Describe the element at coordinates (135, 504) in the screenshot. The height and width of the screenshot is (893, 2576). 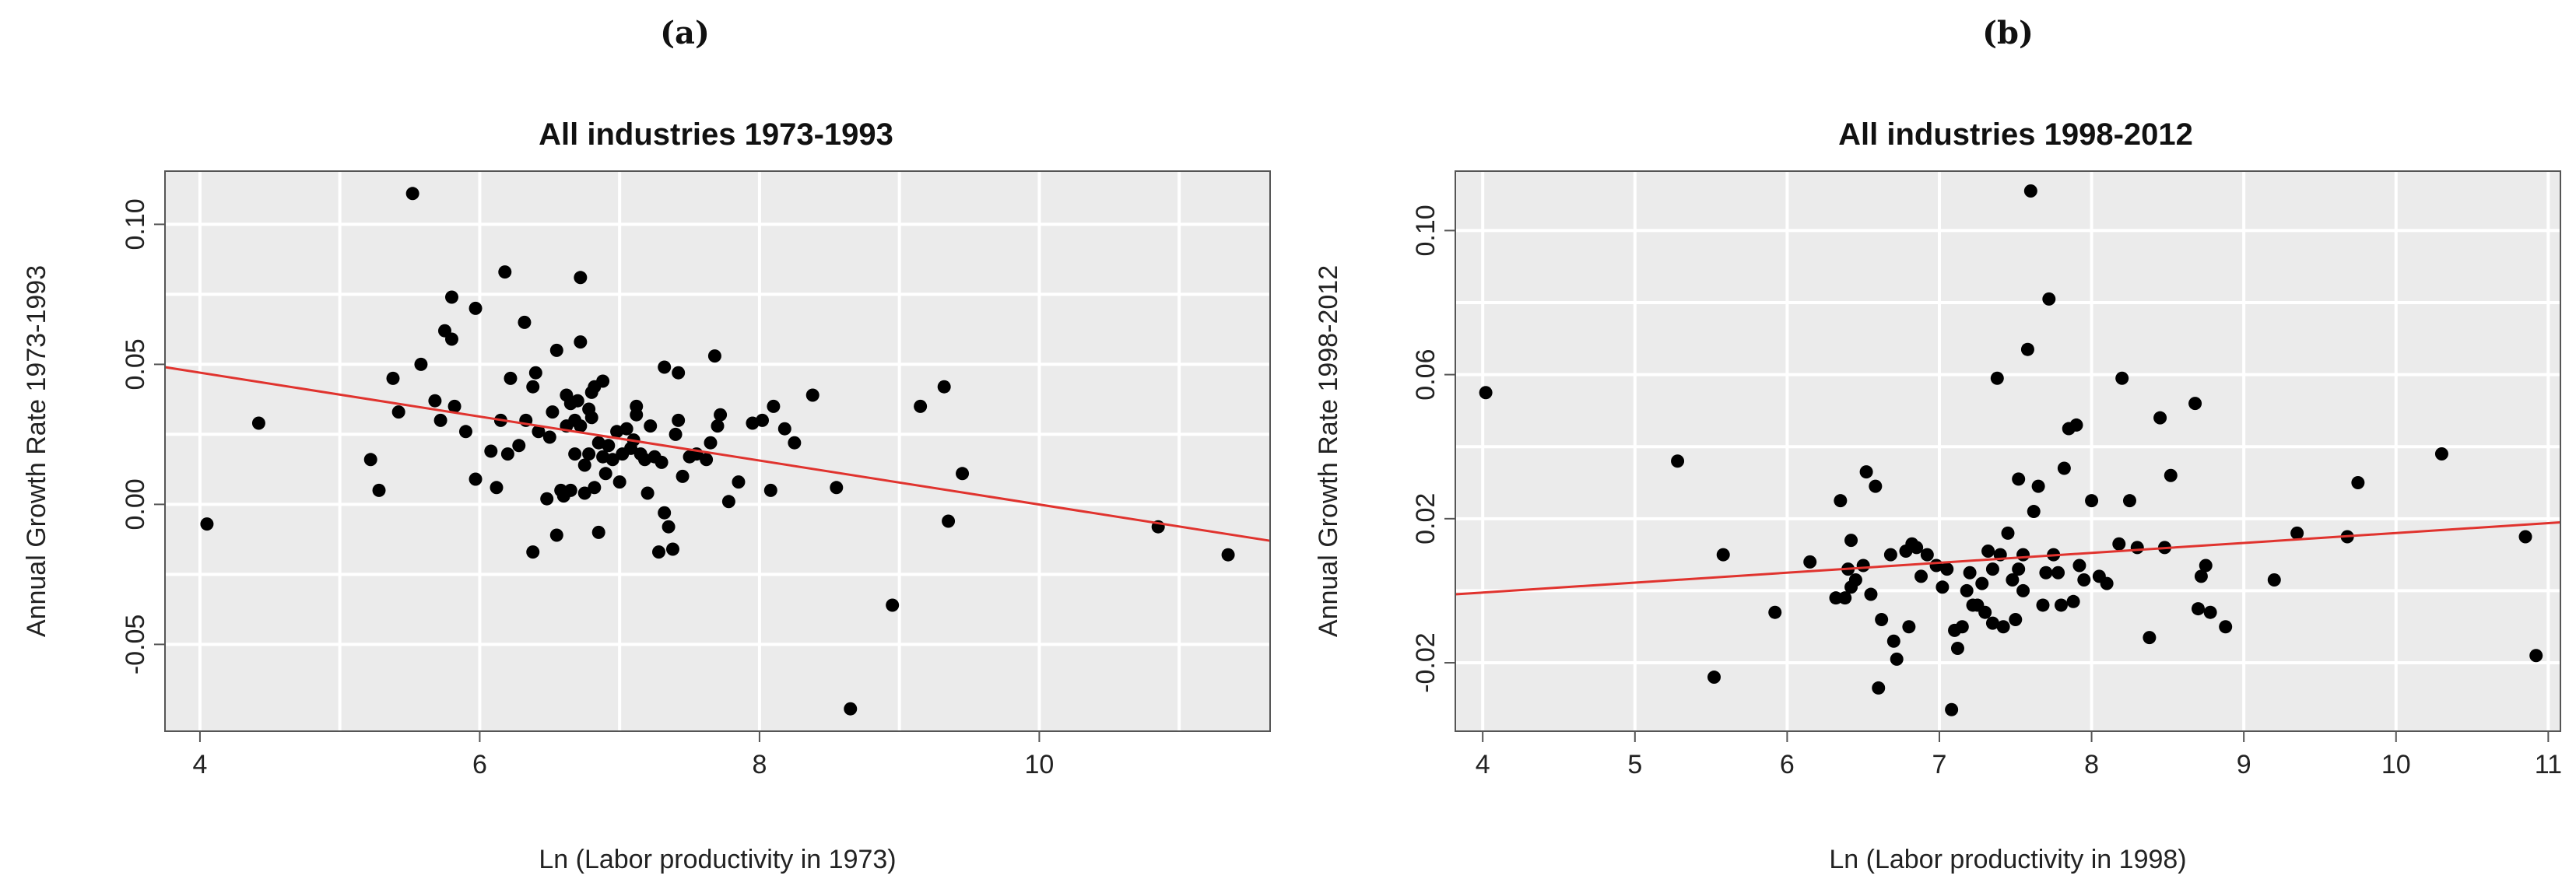
I see `chart-a-ytick-label-1: 0.00` at that location.